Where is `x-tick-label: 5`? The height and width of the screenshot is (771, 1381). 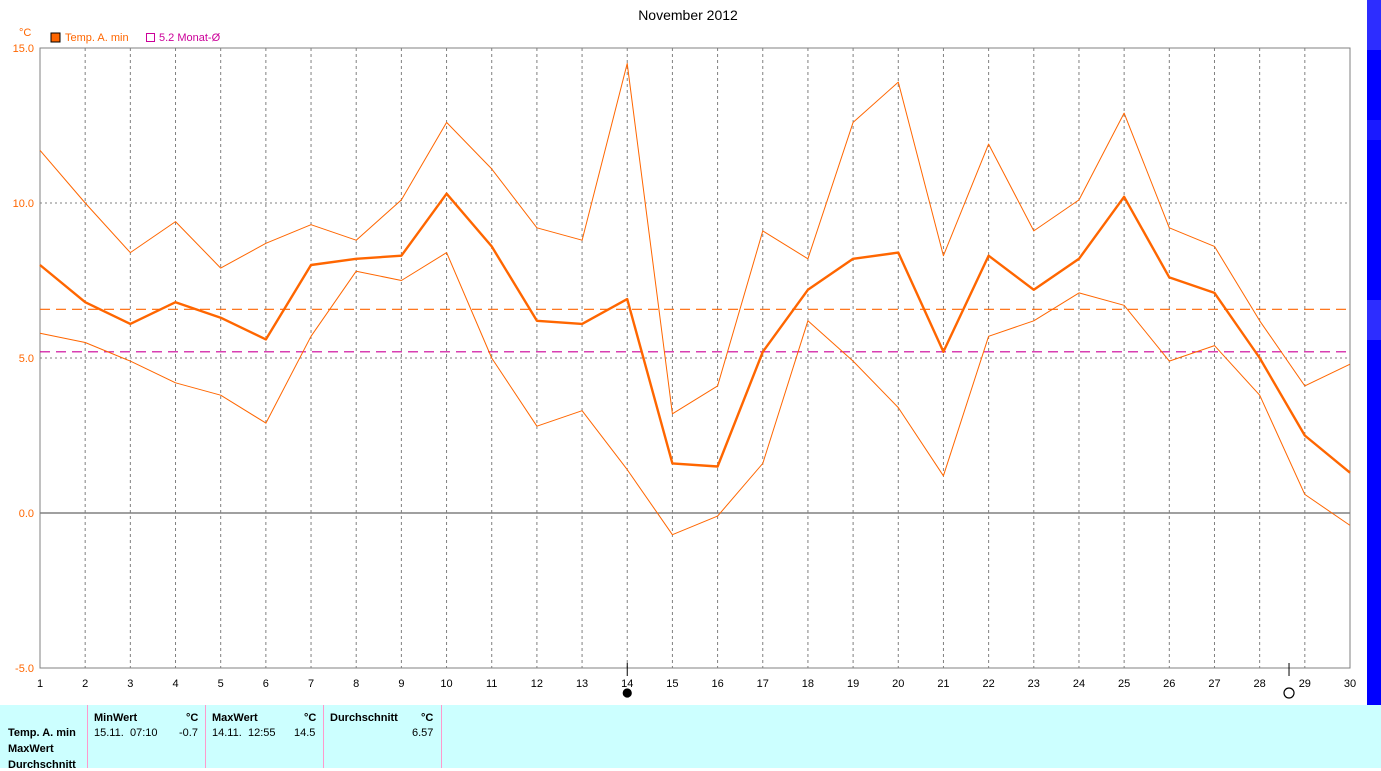 x-tick-label: 5 is located at coordinates (221, 684).